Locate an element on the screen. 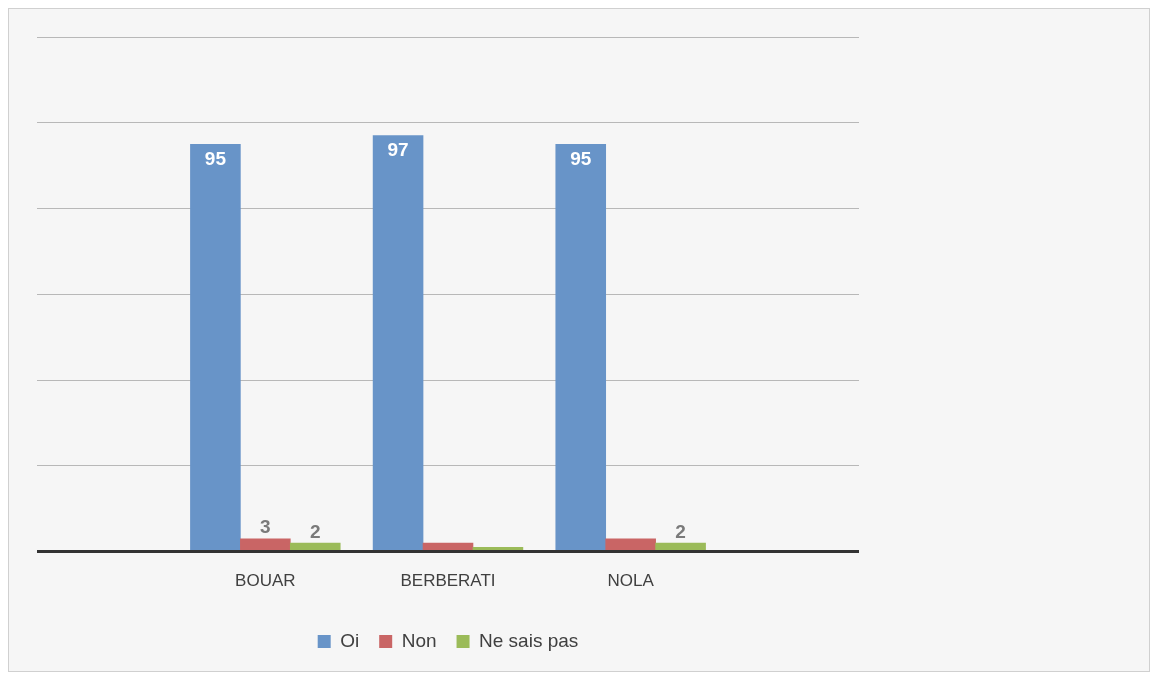  data-label: 3 is located at coordinates (265, 527).